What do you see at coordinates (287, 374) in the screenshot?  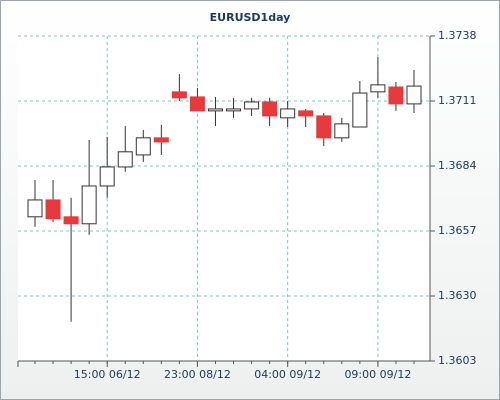 I see `x-tick-label: 04:00 09/12` at bounding box center [287, 374].